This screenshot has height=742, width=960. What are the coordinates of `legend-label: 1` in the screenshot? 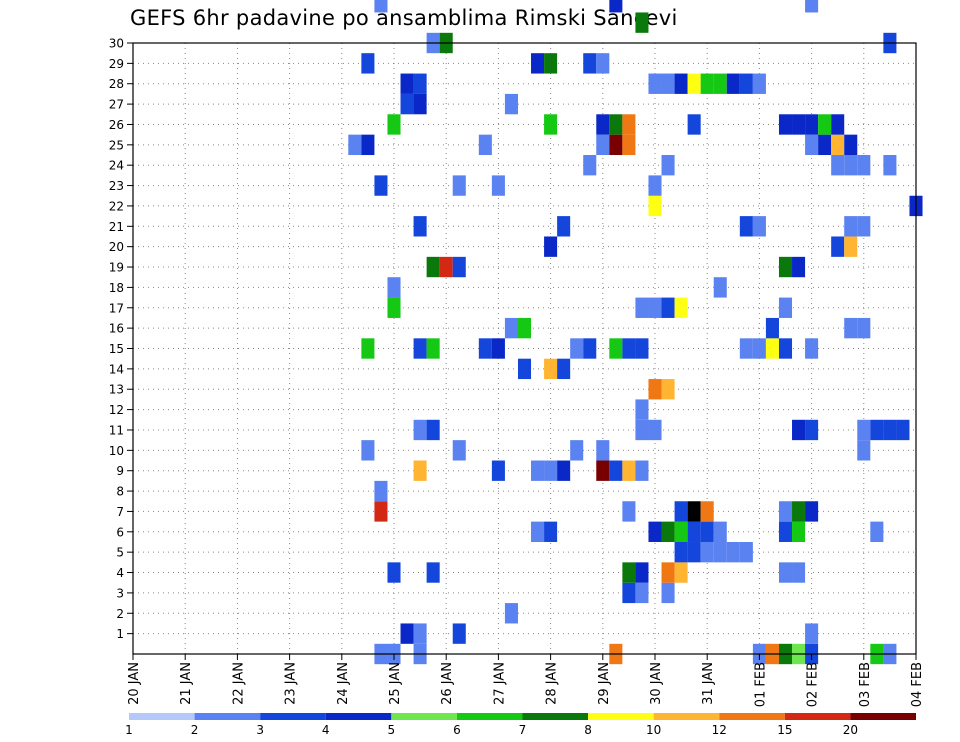 It's located at (129, 730).